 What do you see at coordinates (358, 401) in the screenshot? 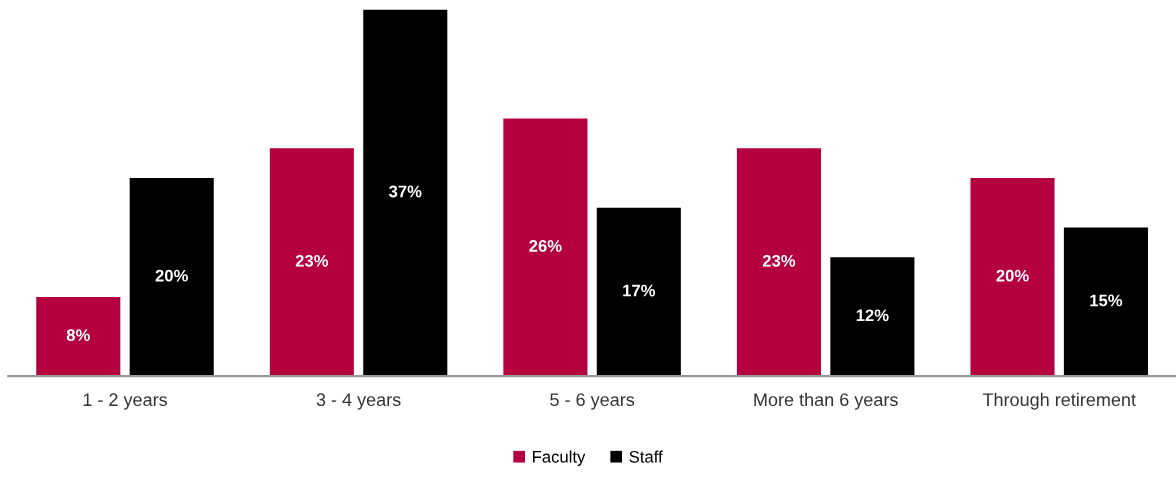
I see `x-tick-label: 3 - 4 years` at bounding box center [358, 401].